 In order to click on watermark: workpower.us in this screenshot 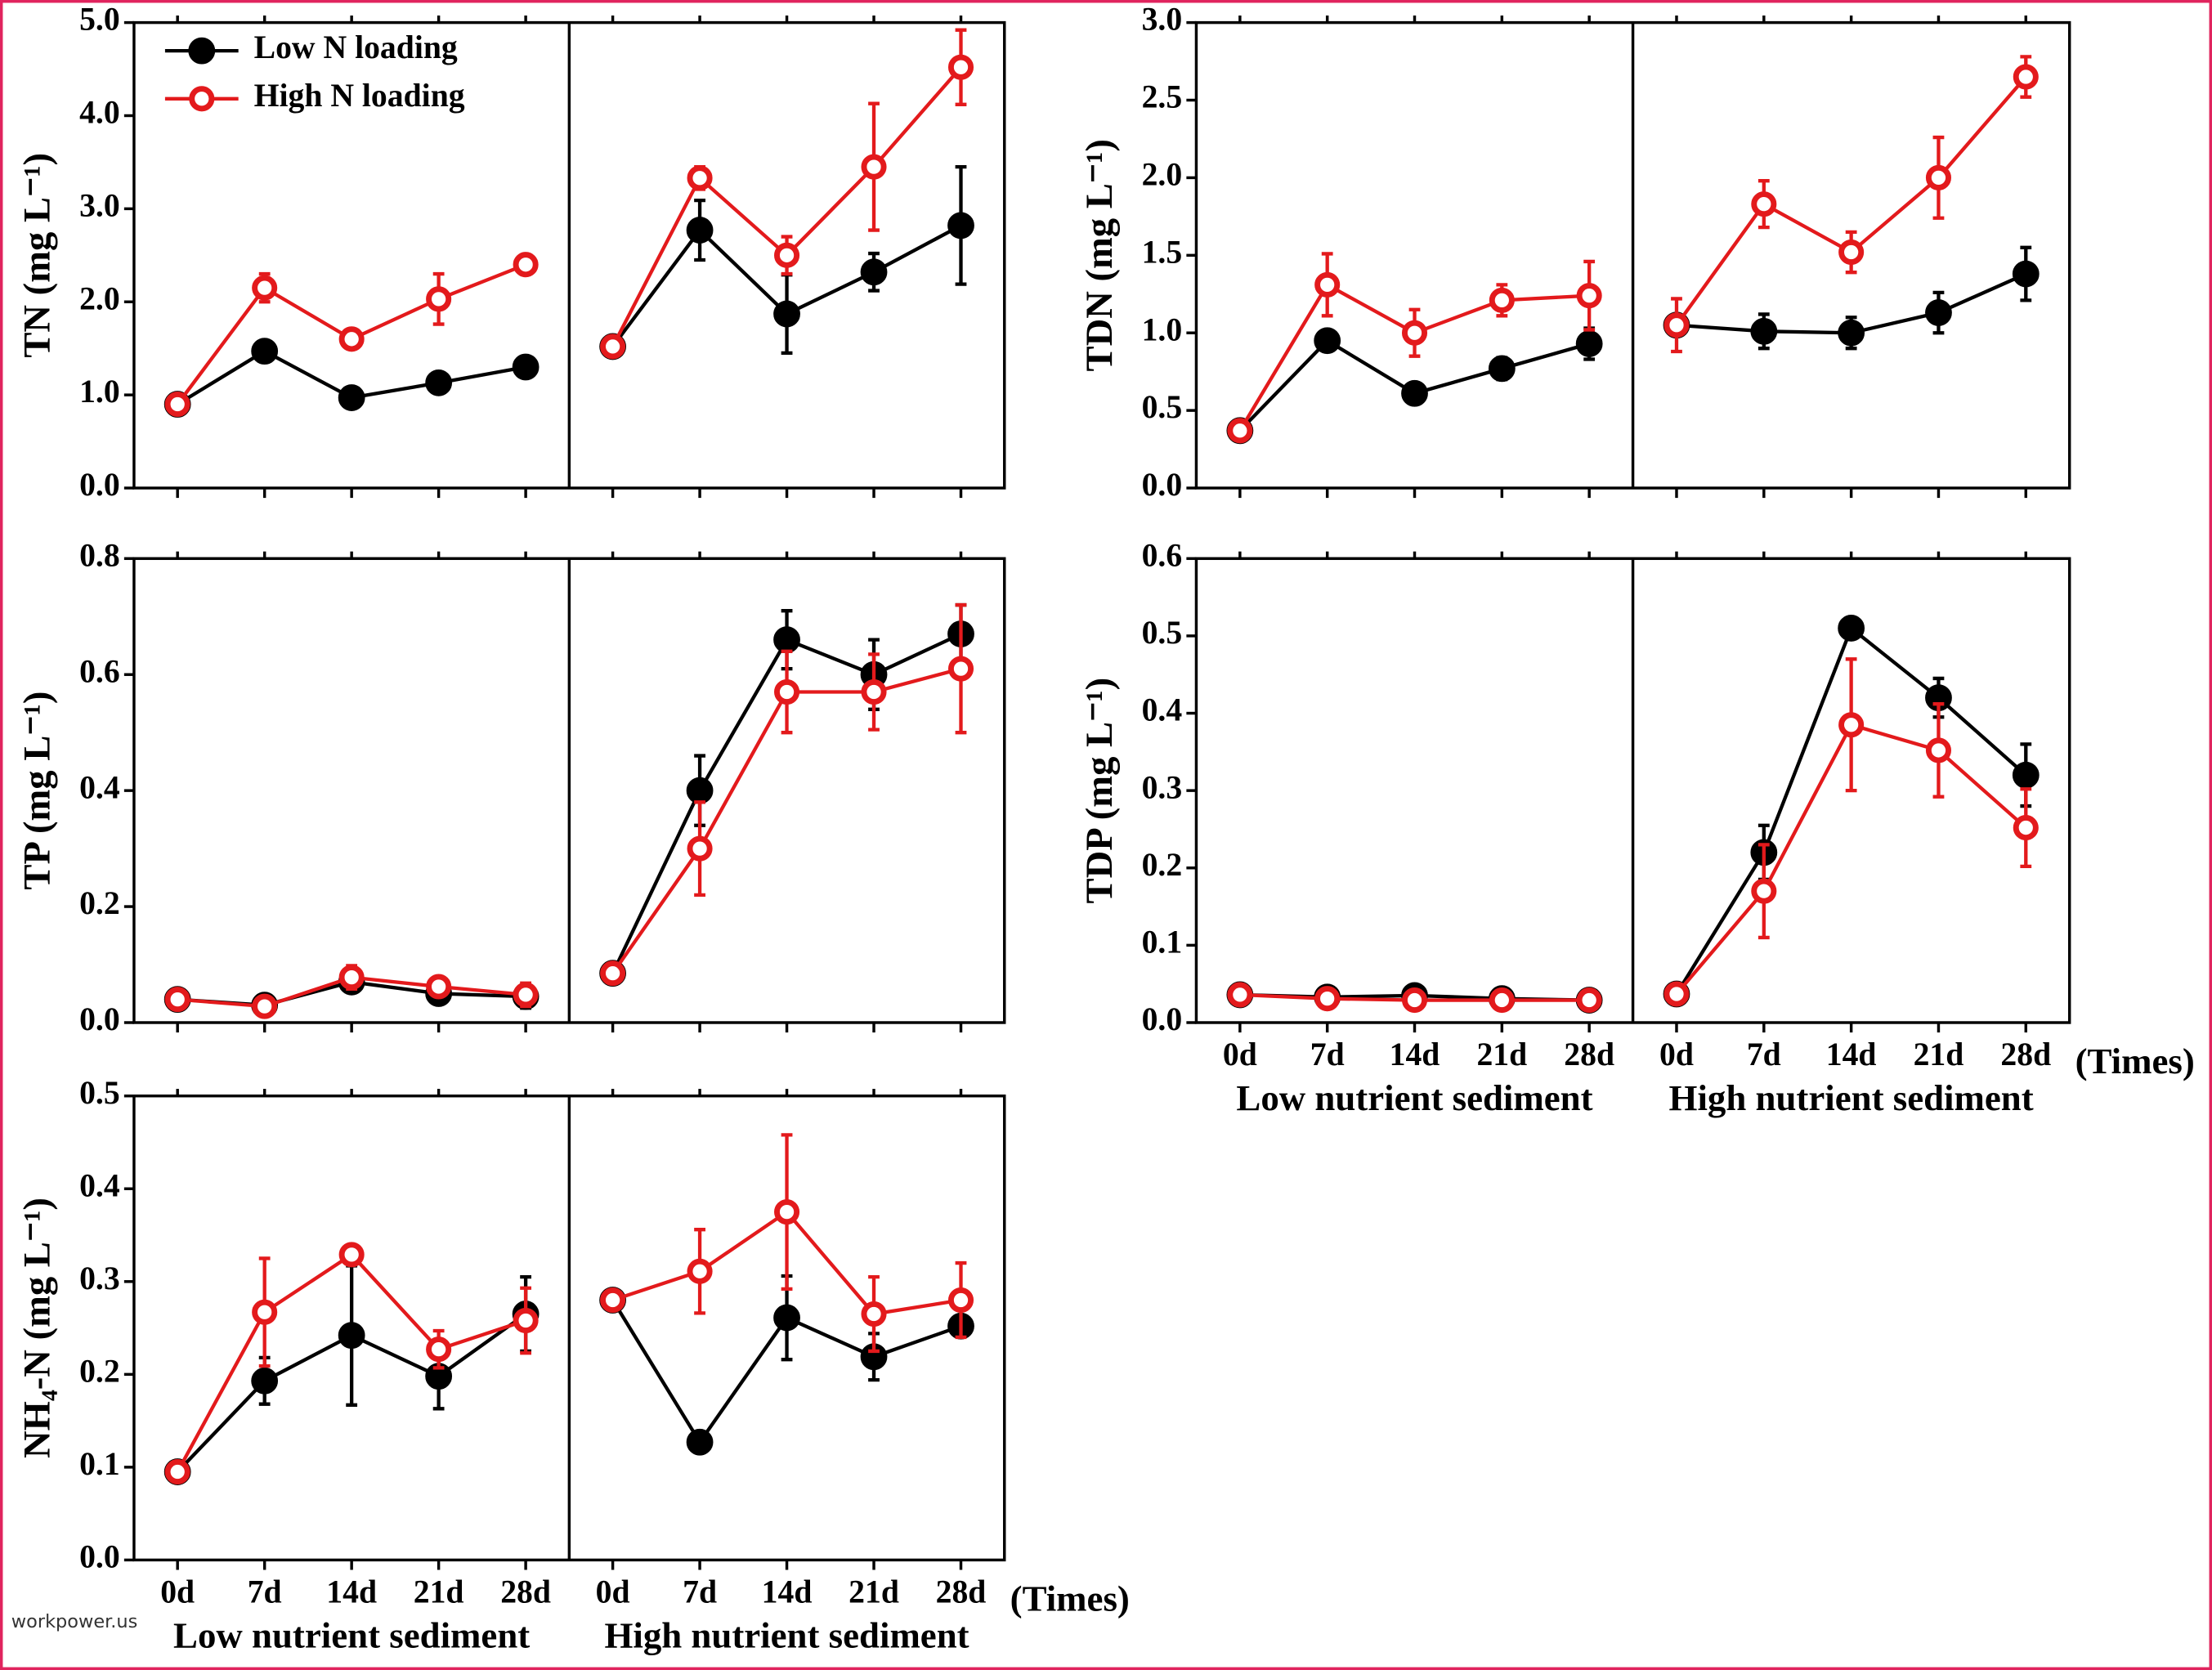, I will do `click(74, 1621)`.